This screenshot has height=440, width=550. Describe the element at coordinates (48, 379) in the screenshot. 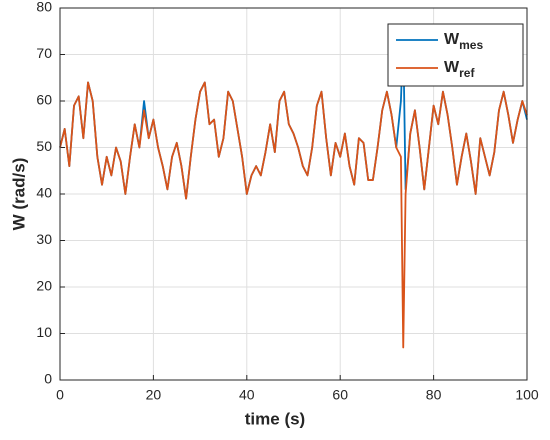

I see `y-tick-label: 0` at that location.